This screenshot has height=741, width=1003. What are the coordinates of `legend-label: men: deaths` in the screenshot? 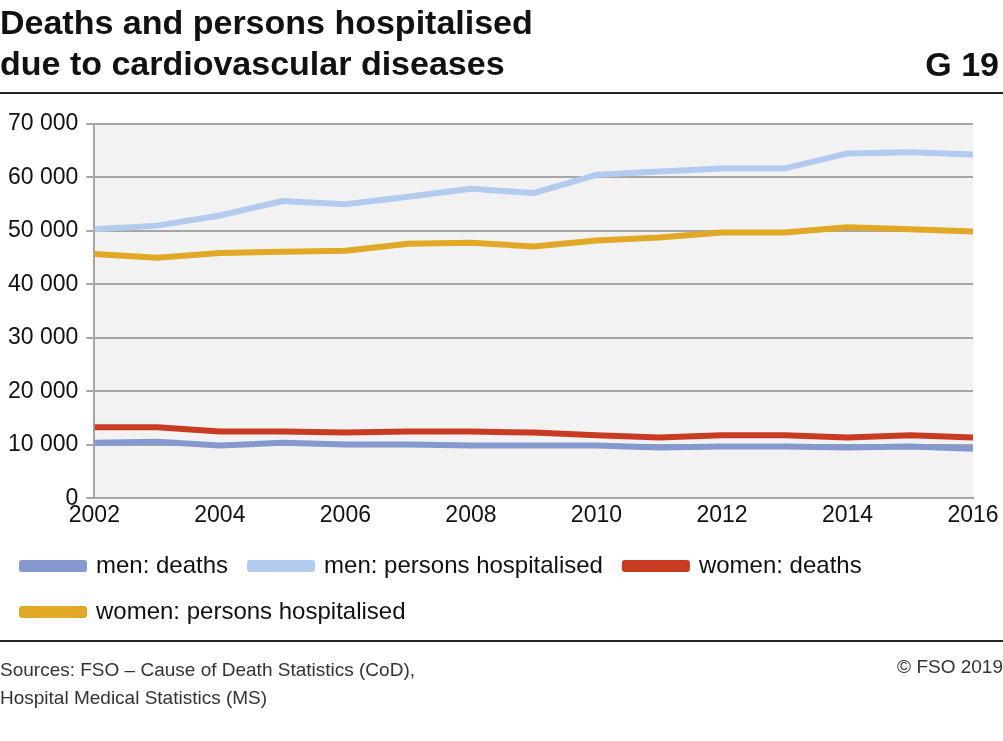 It's located at (162, 564).